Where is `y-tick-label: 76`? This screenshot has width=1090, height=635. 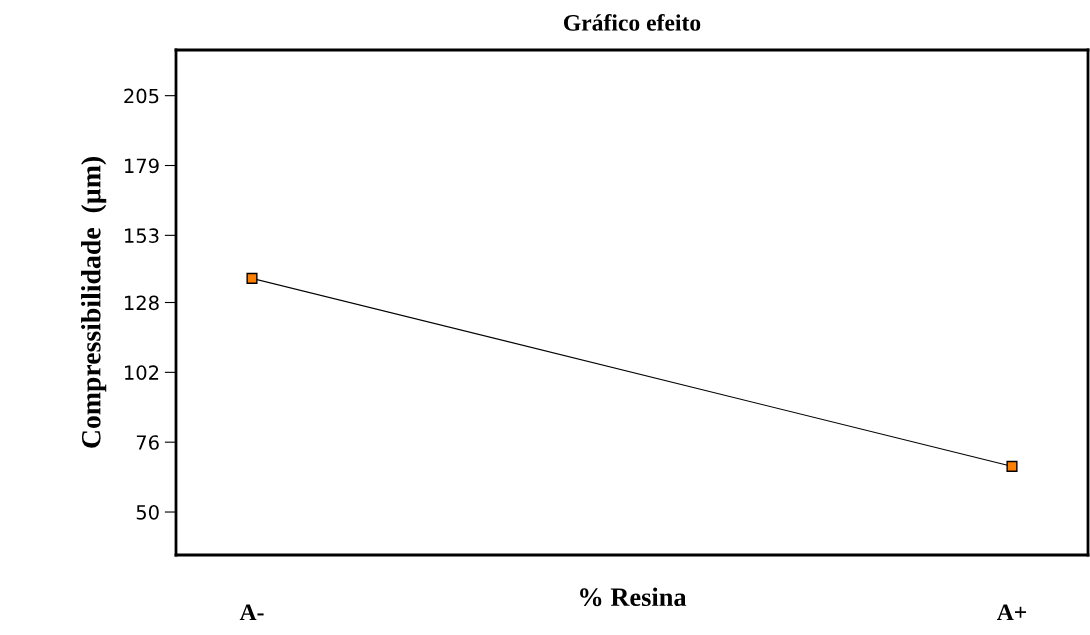 y-tick-label: 76 is located at coordinates (147, 442).